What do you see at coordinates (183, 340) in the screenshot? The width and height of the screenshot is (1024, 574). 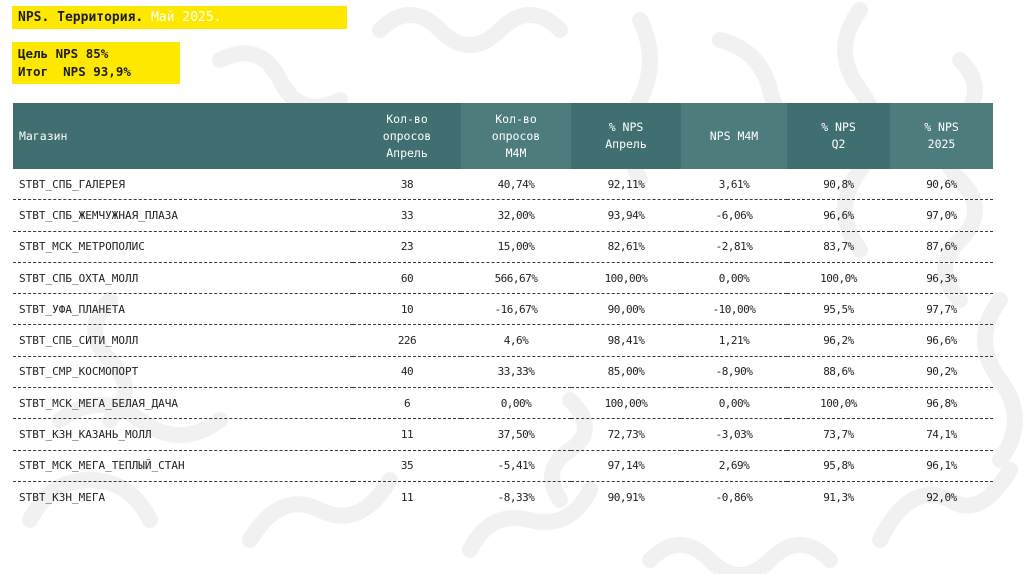 I see `store-name-cell: STBT_СПБ_СИТИ_МОЛЛ` at bounding box center [183, 340].